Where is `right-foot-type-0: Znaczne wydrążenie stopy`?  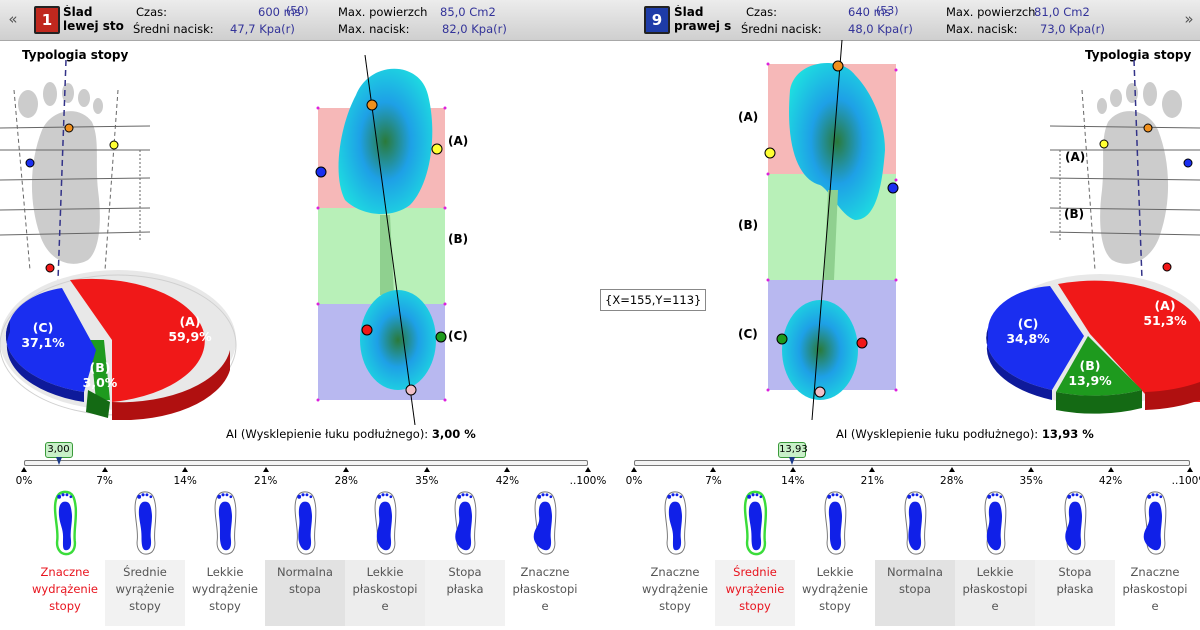
right-foot-type-0: Znaczne wydrążenie stopy is located at coordinates (675, 553).